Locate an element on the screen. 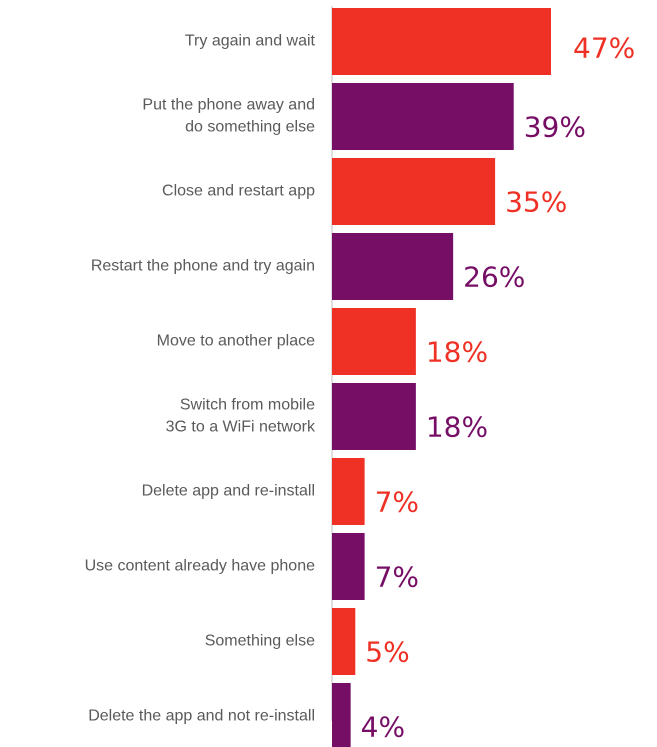  category-label: Try again and wait is located at coordinates (250, 41).